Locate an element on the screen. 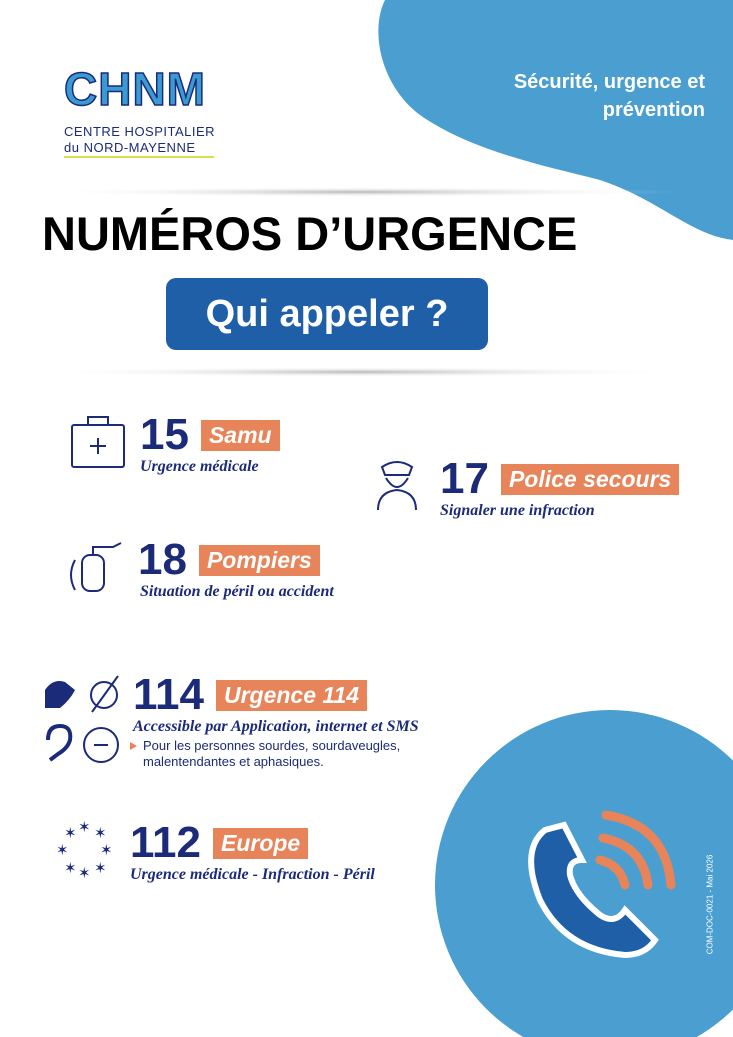  description: Signaler une infraction is located at coordinates (517, 510).